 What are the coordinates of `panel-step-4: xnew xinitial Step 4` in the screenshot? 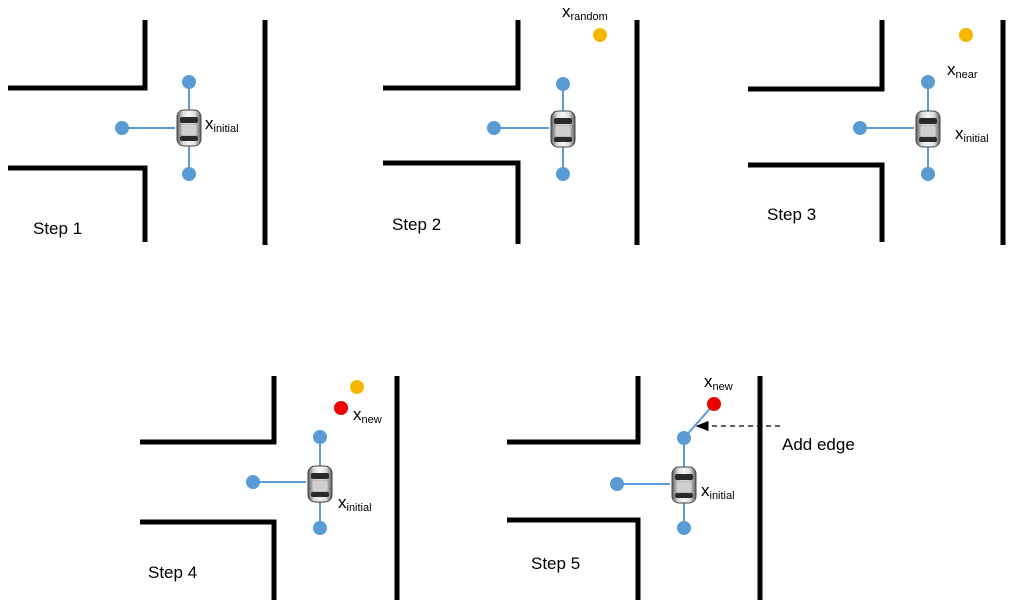 It's located at (270, 488).